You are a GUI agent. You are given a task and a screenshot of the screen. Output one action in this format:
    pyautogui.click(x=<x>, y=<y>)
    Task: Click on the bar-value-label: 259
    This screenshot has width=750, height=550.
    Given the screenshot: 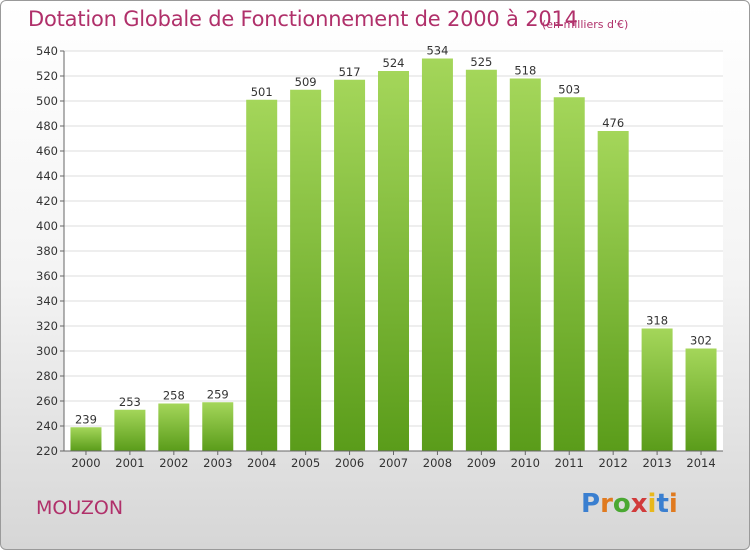 What is the action you would take?
    pyautogui.click(x=218, y=394)
    